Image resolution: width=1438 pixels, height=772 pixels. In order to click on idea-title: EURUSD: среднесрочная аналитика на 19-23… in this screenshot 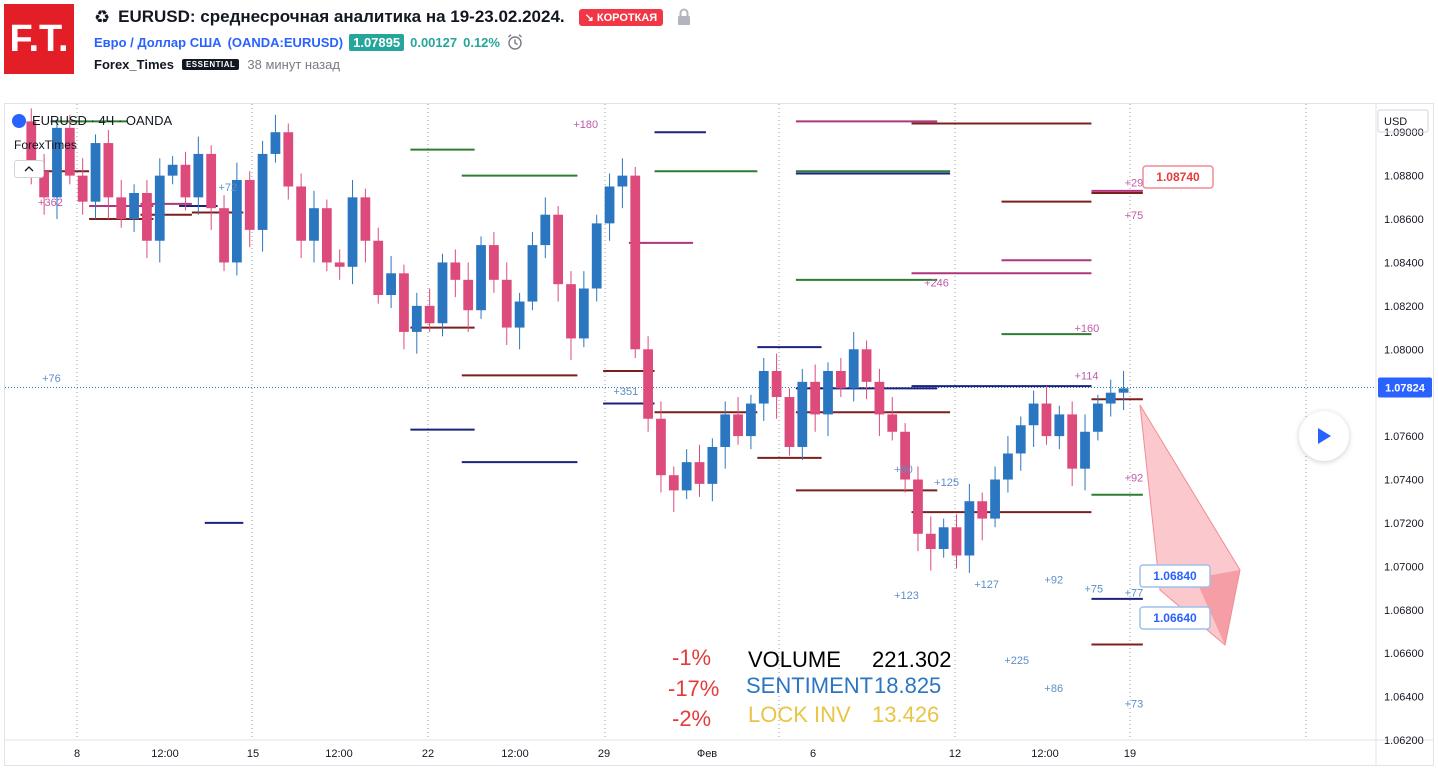, I will do `click(341, 16)`.